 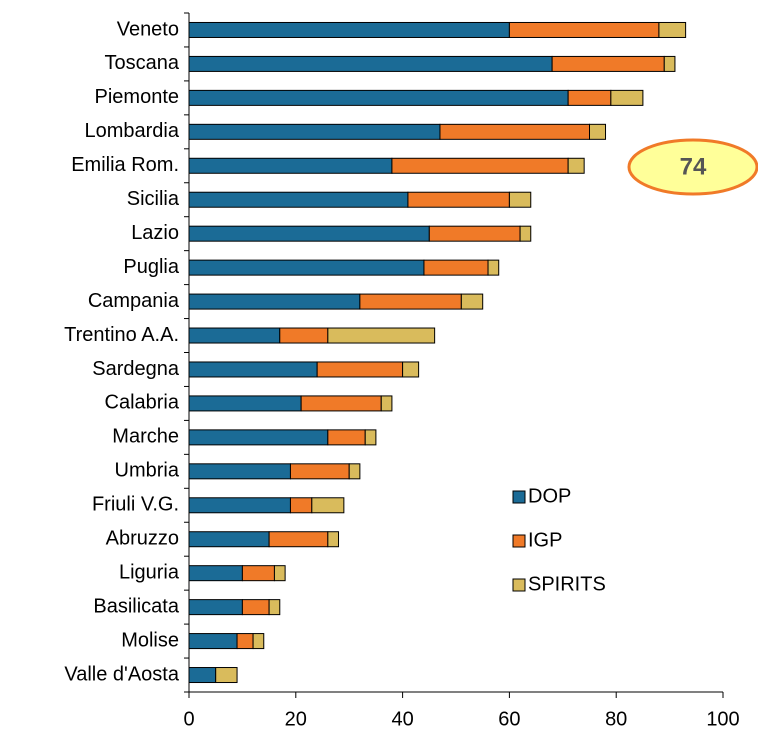 What do you see at coordinates (722, 719) in the screenshot?
I see `x-tick-label: 100` at bounding box center [722, 719].